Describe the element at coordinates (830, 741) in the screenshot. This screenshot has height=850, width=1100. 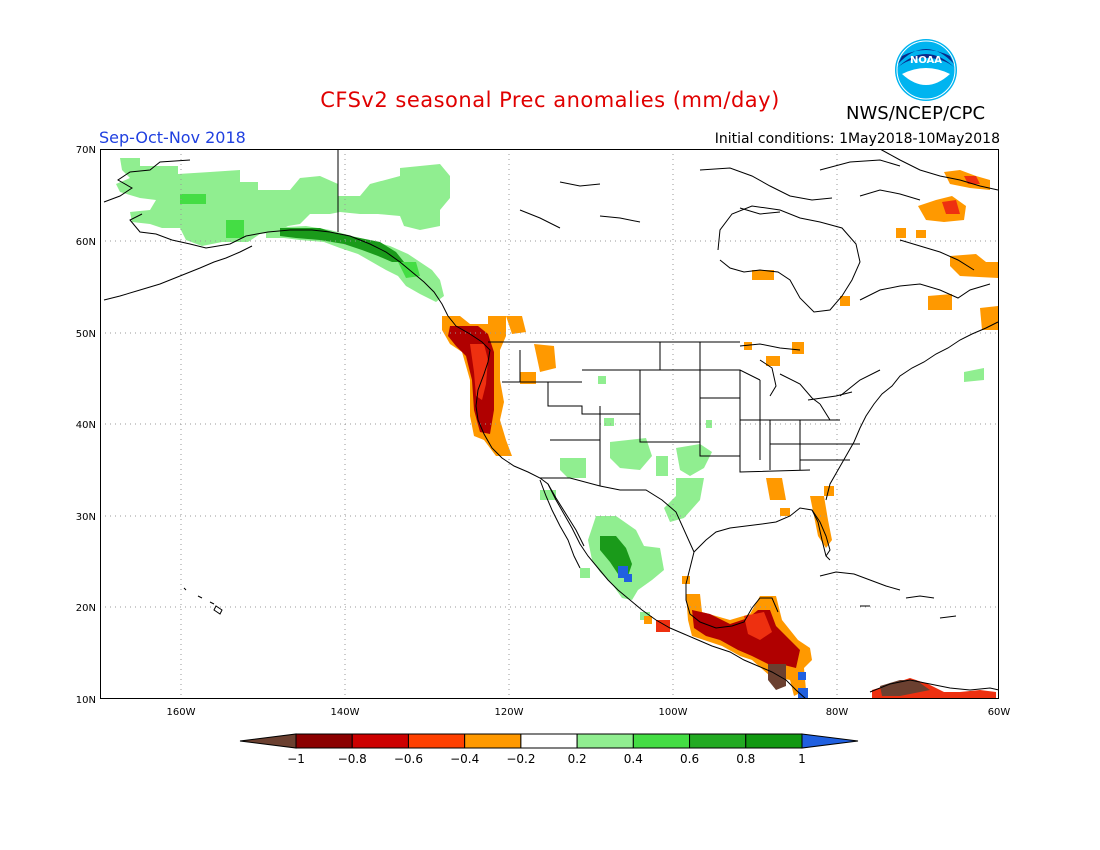
I see `colorbar-over-arrow` at that location.